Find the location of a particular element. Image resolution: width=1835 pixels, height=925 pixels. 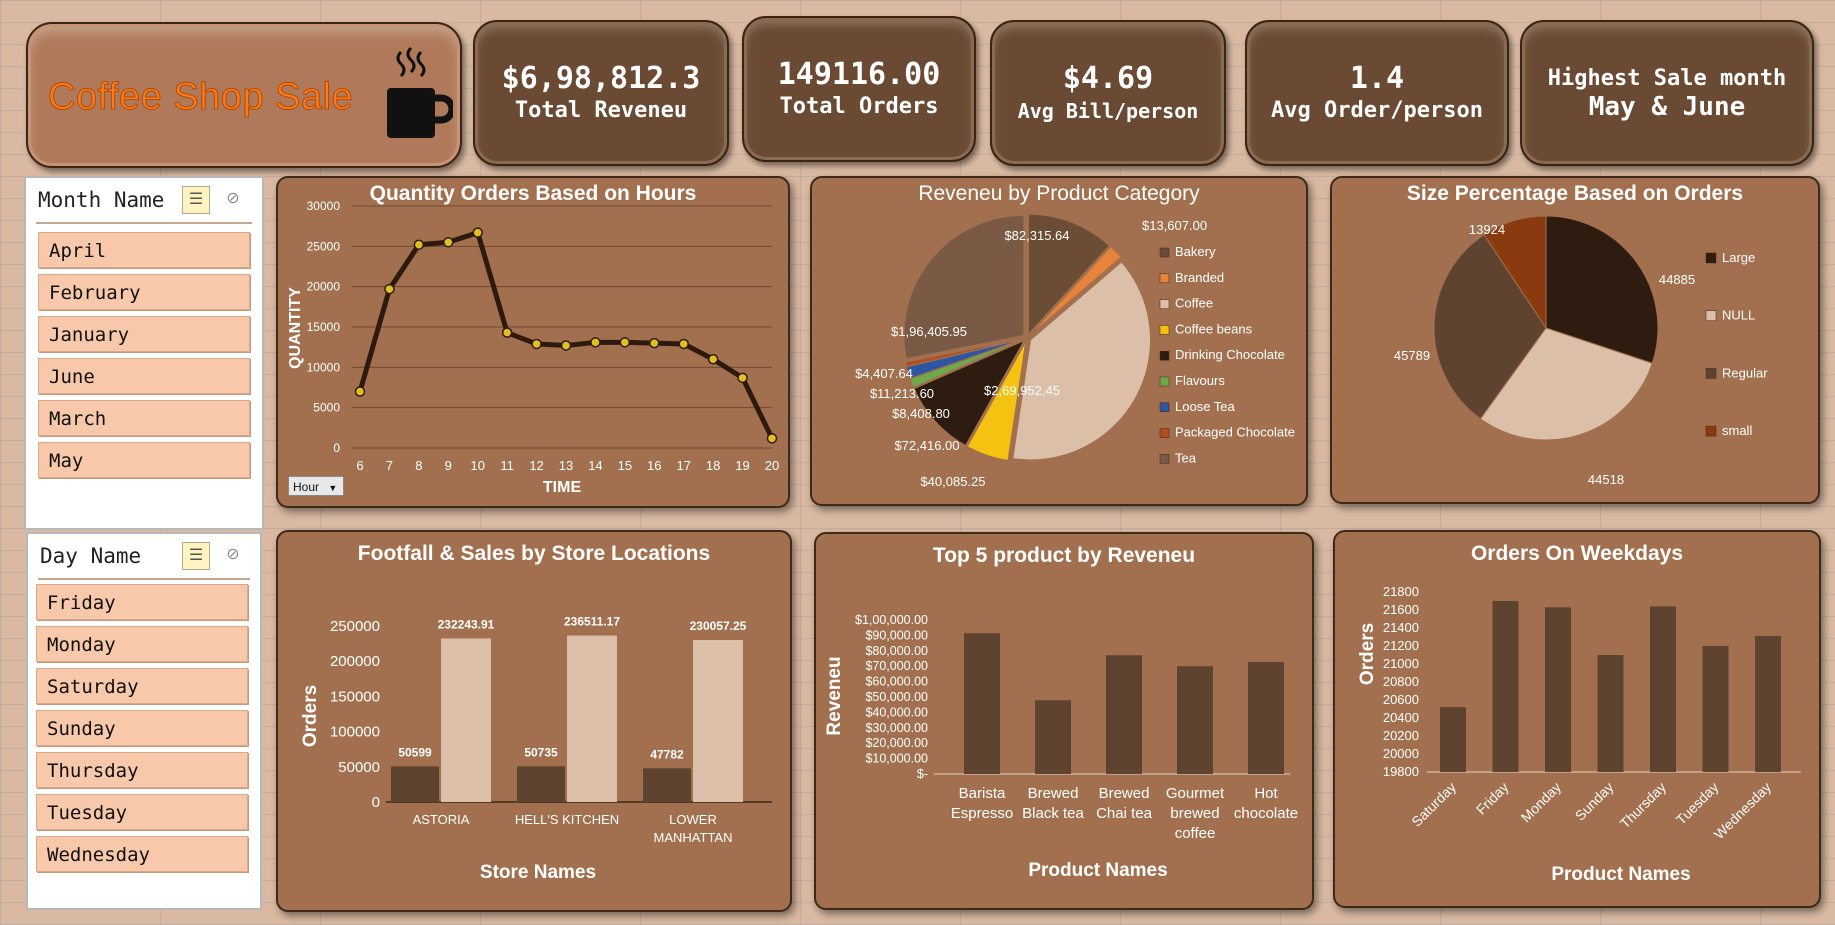

legend-label: small is located at coordinates (1737, 430).